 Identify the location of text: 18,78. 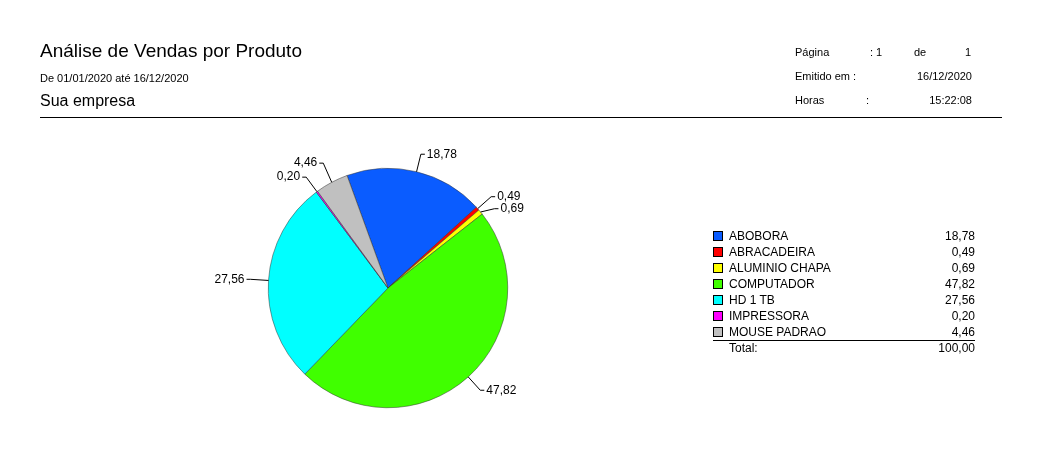
(959, 236).